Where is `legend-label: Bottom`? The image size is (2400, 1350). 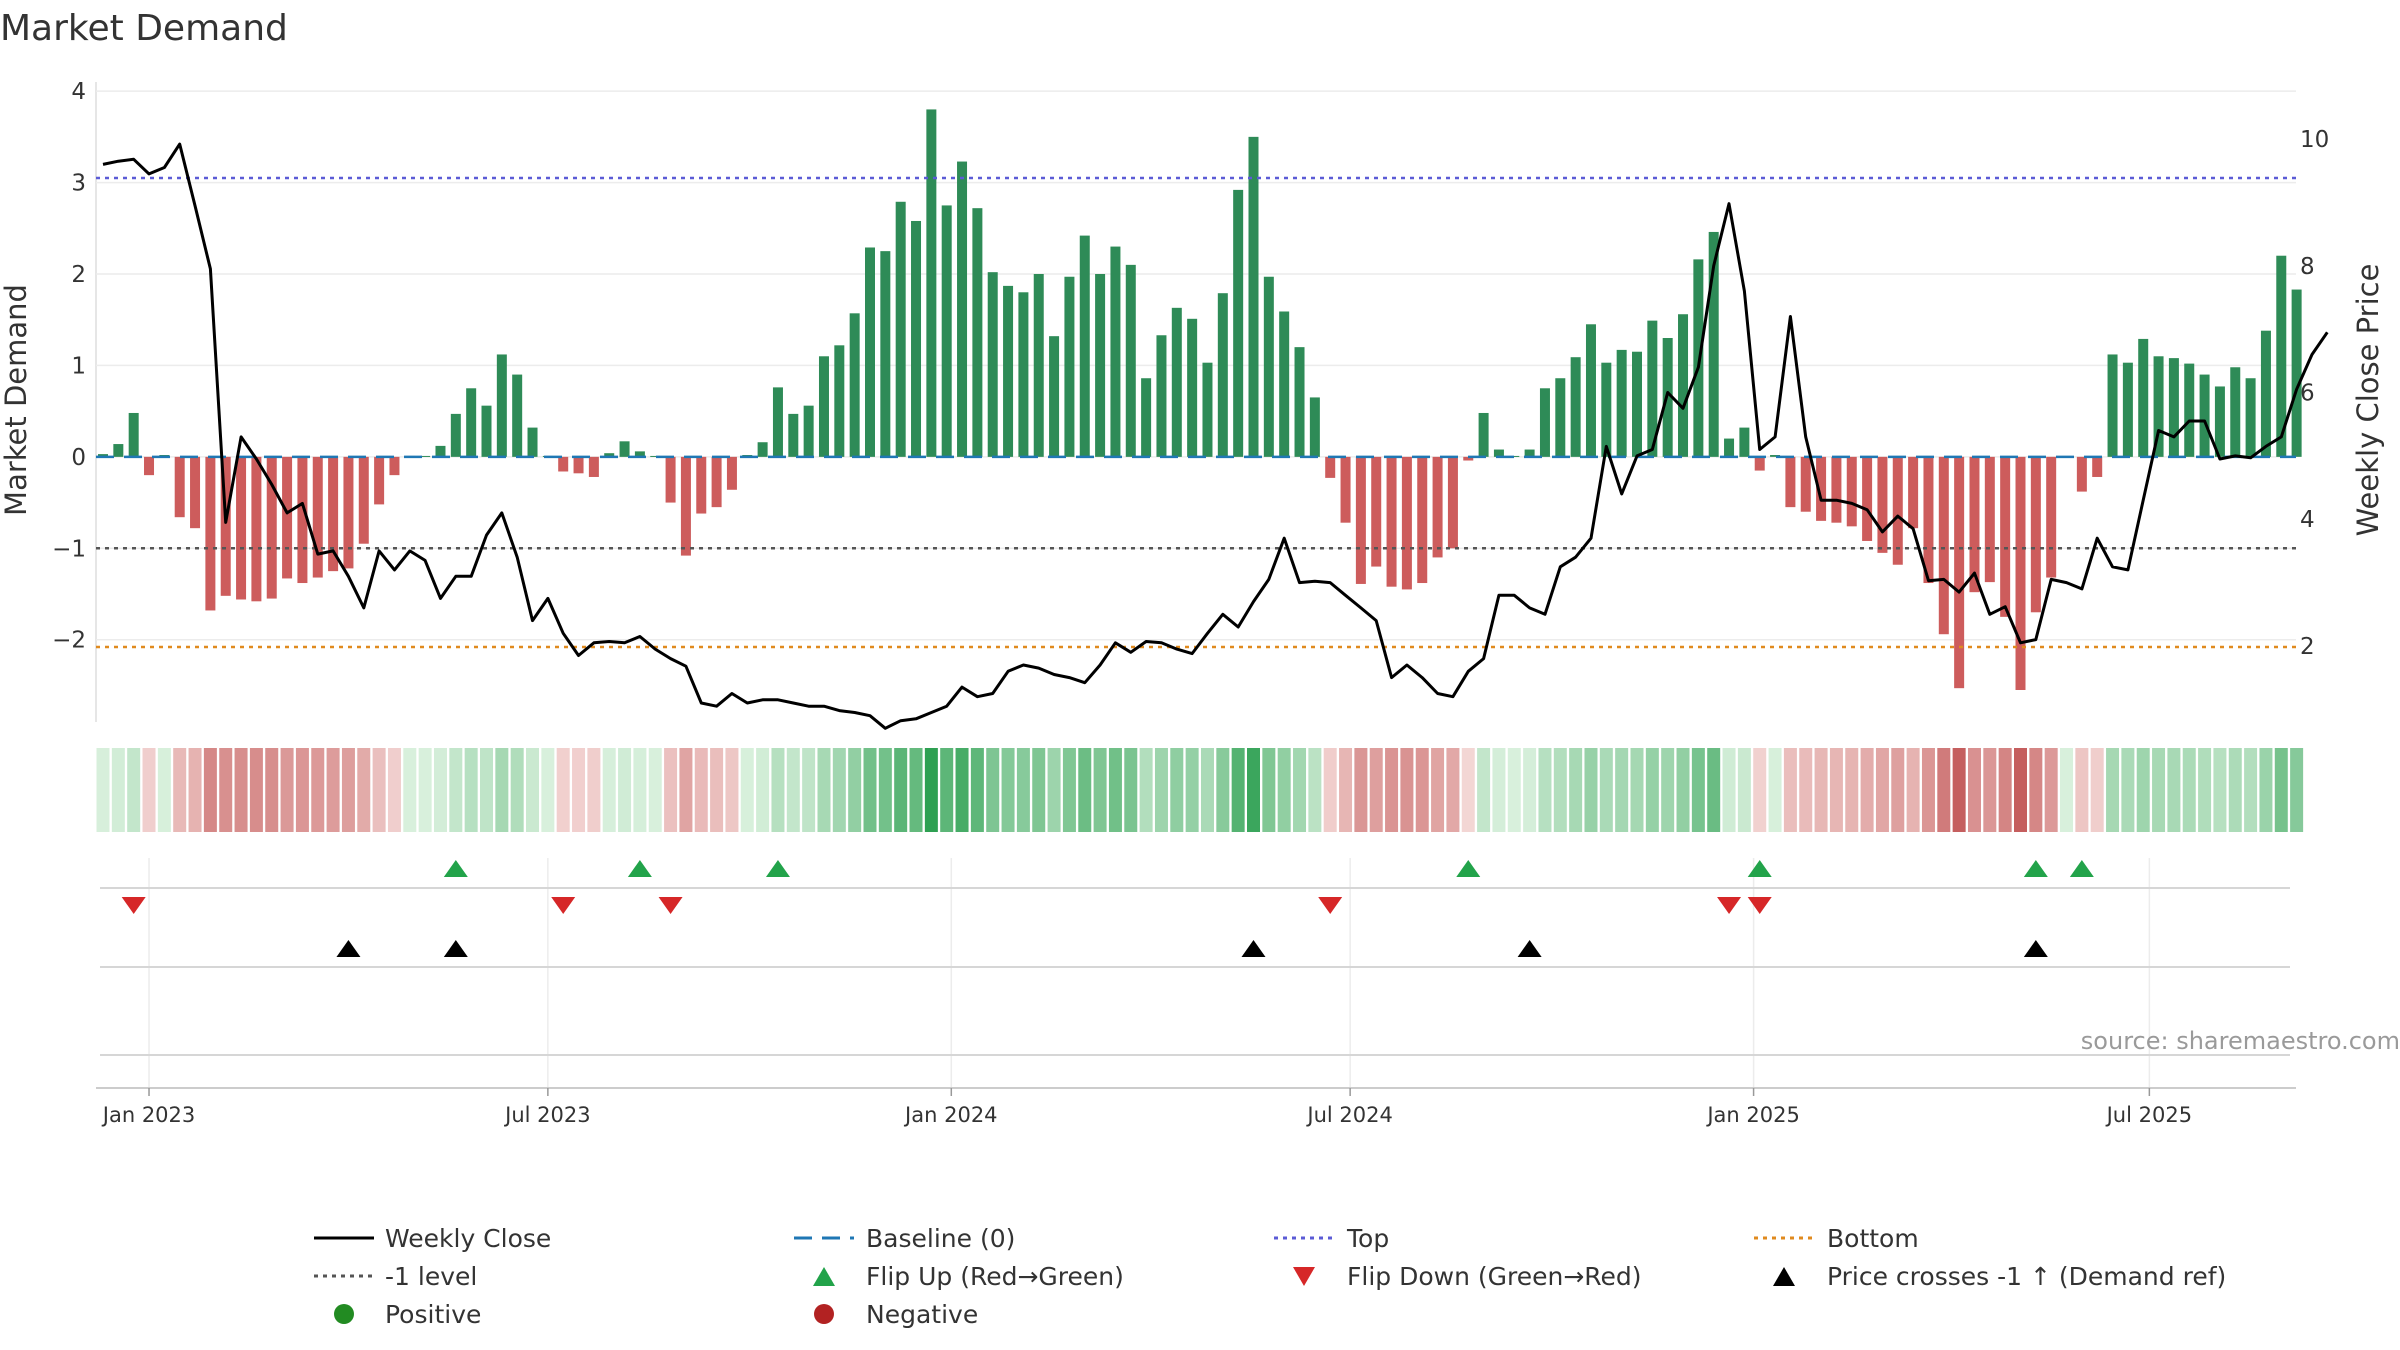 legend-label: Bottom is located at coordinates (1873, 1238).